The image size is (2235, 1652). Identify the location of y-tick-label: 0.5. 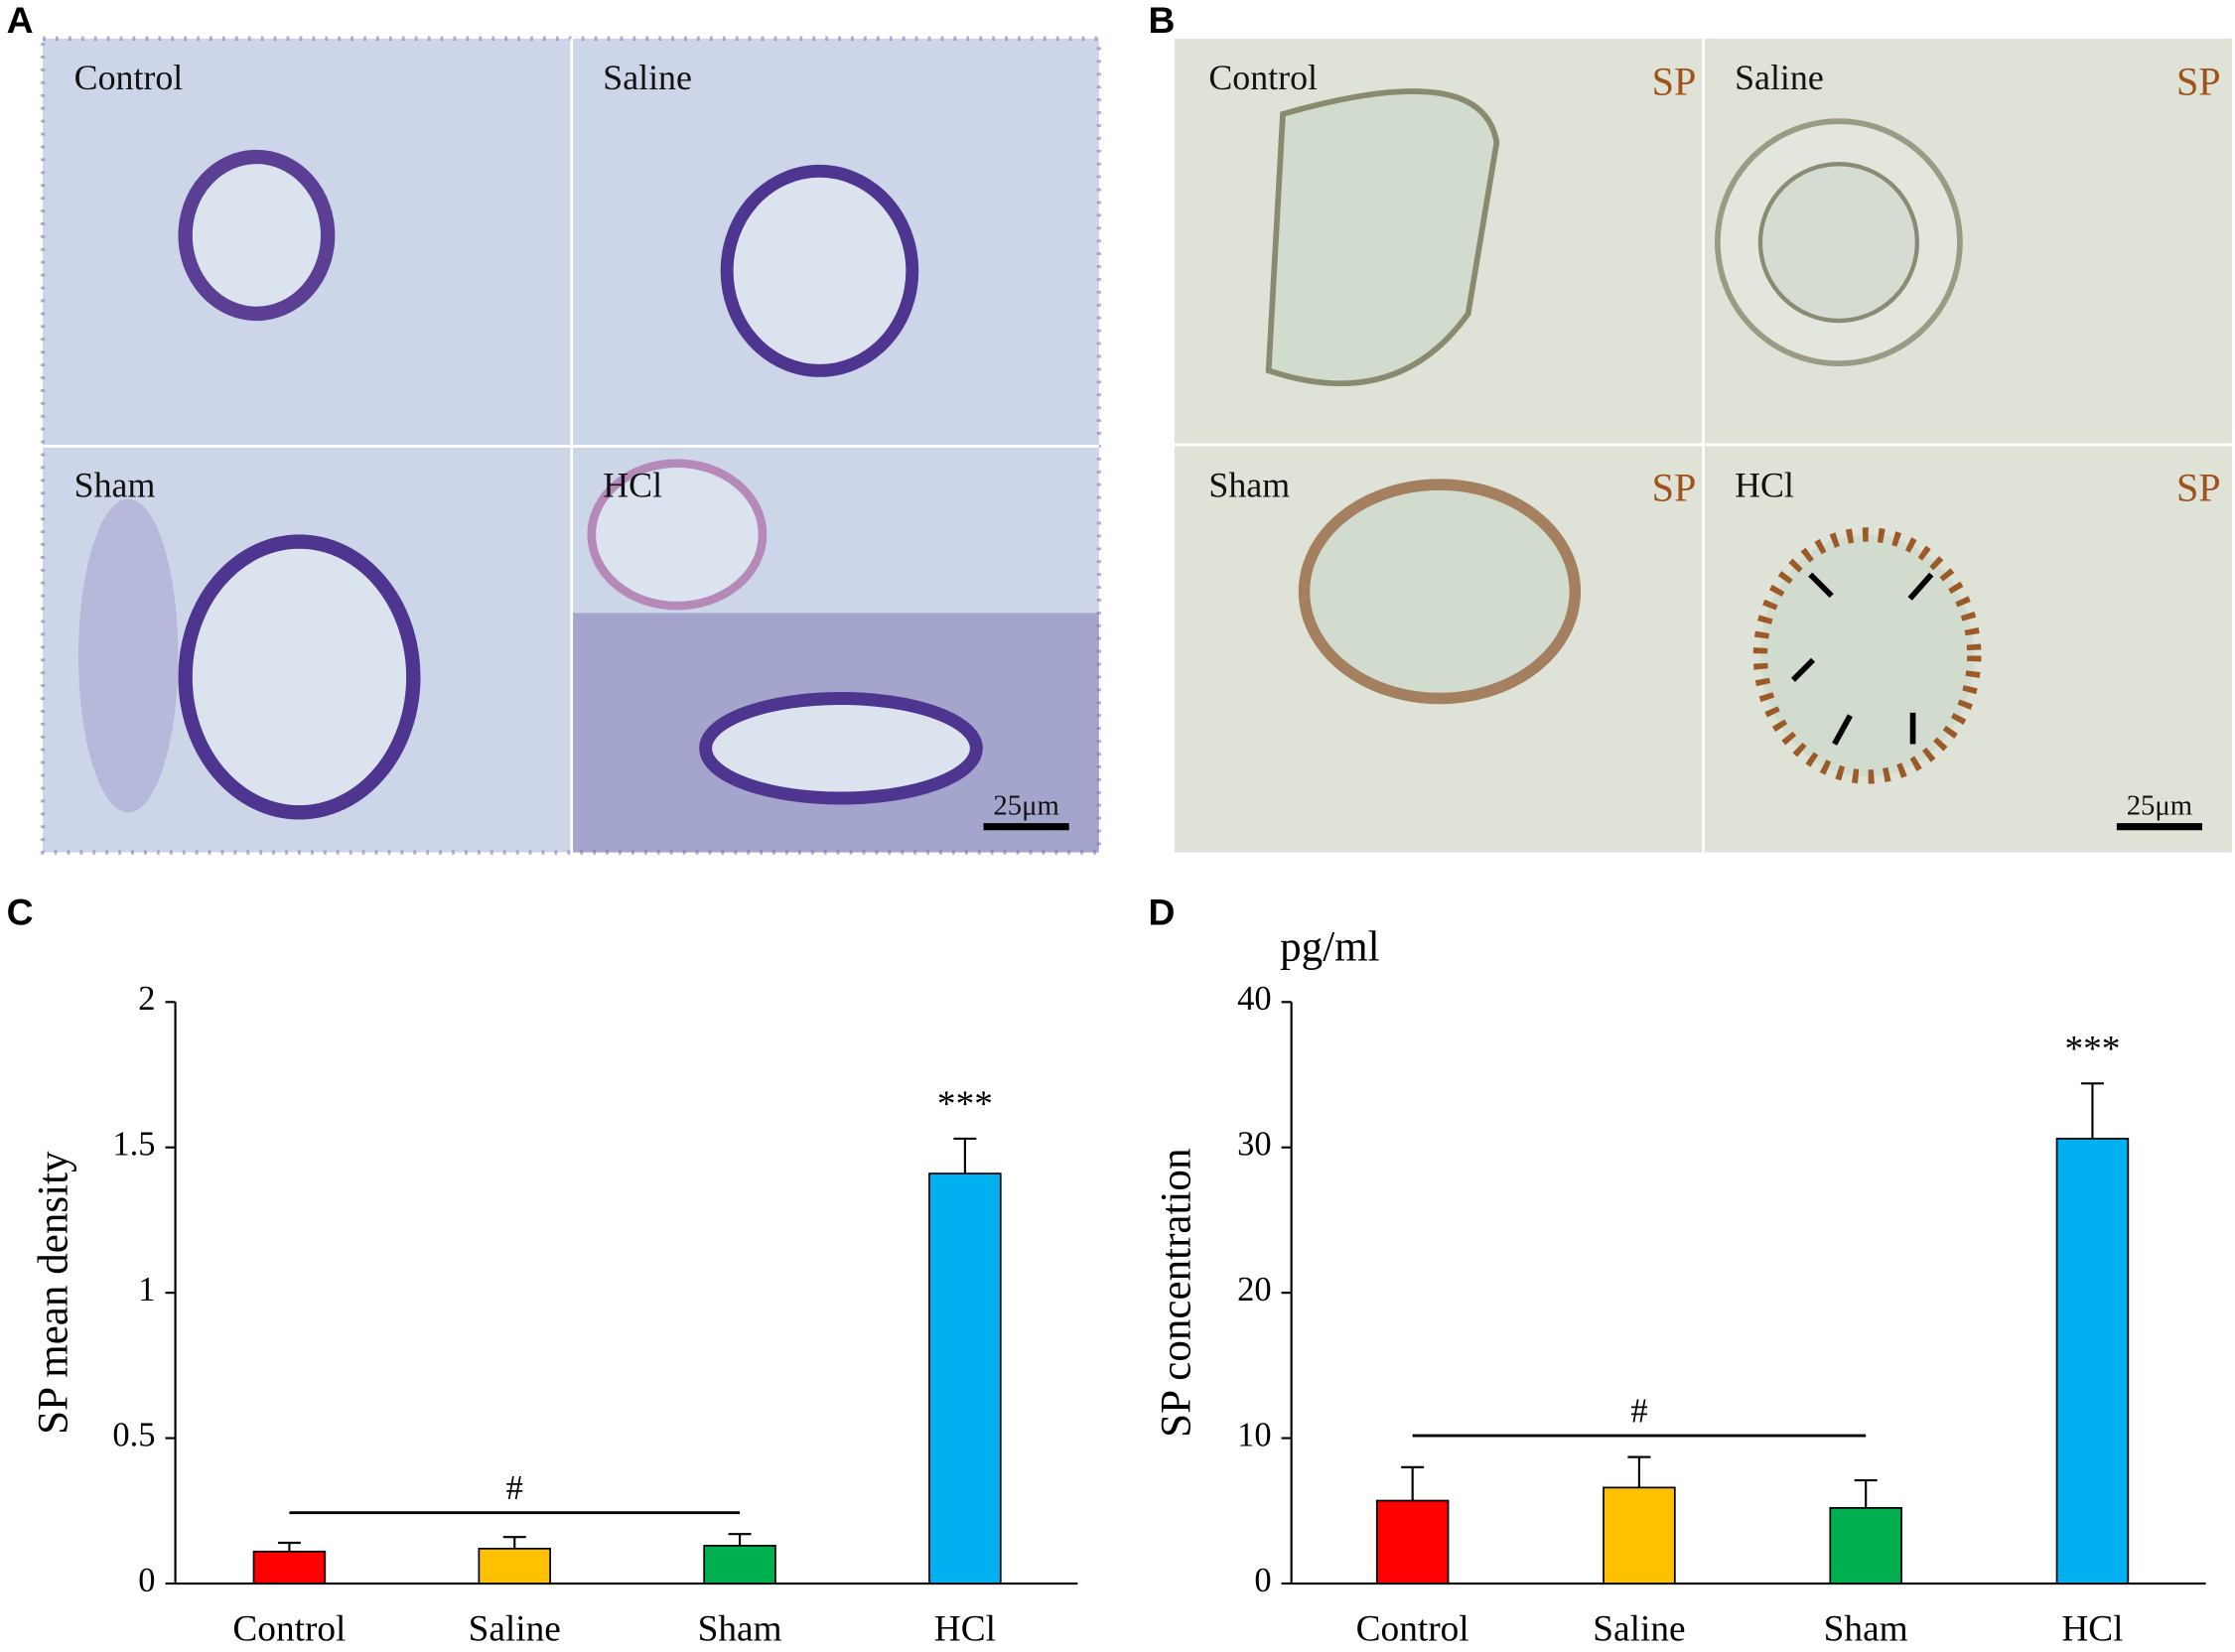
(133, 1434).